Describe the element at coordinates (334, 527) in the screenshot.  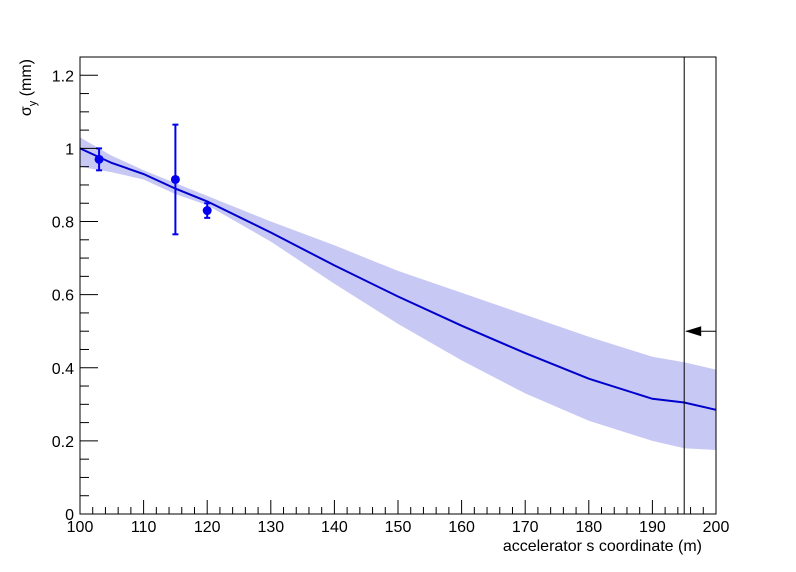
I see `x-tick-label: 140` at that location.